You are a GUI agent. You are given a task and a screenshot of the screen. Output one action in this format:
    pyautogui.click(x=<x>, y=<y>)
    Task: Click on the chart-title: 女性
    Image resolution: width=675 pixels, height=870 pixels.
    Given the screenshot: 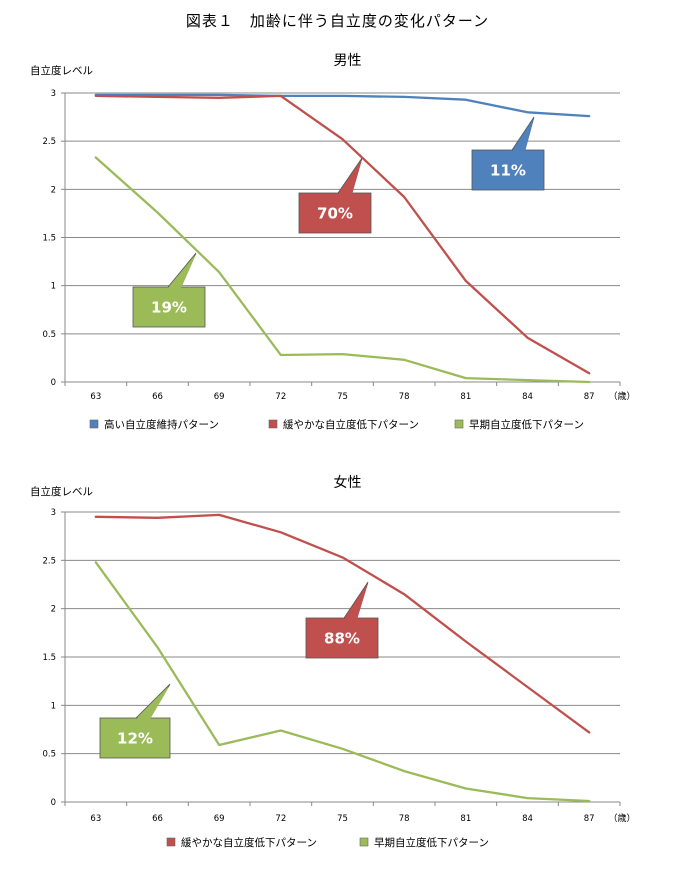 What is the action you would take?
    pyautogui.click(x=348, y=482)
    